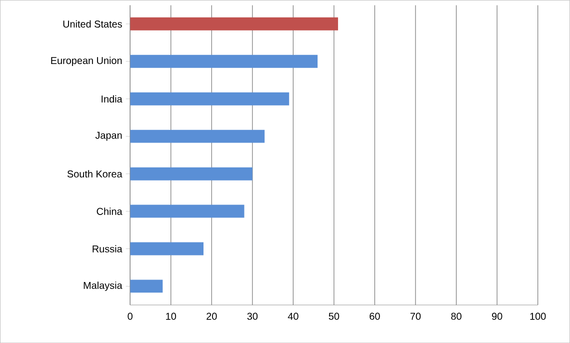 This screenshot has height=343, width=570. What do you see at coordinates (109, 211) in the screenshot?
I see `y-tick-label: China` at bounding box center [109, 211].